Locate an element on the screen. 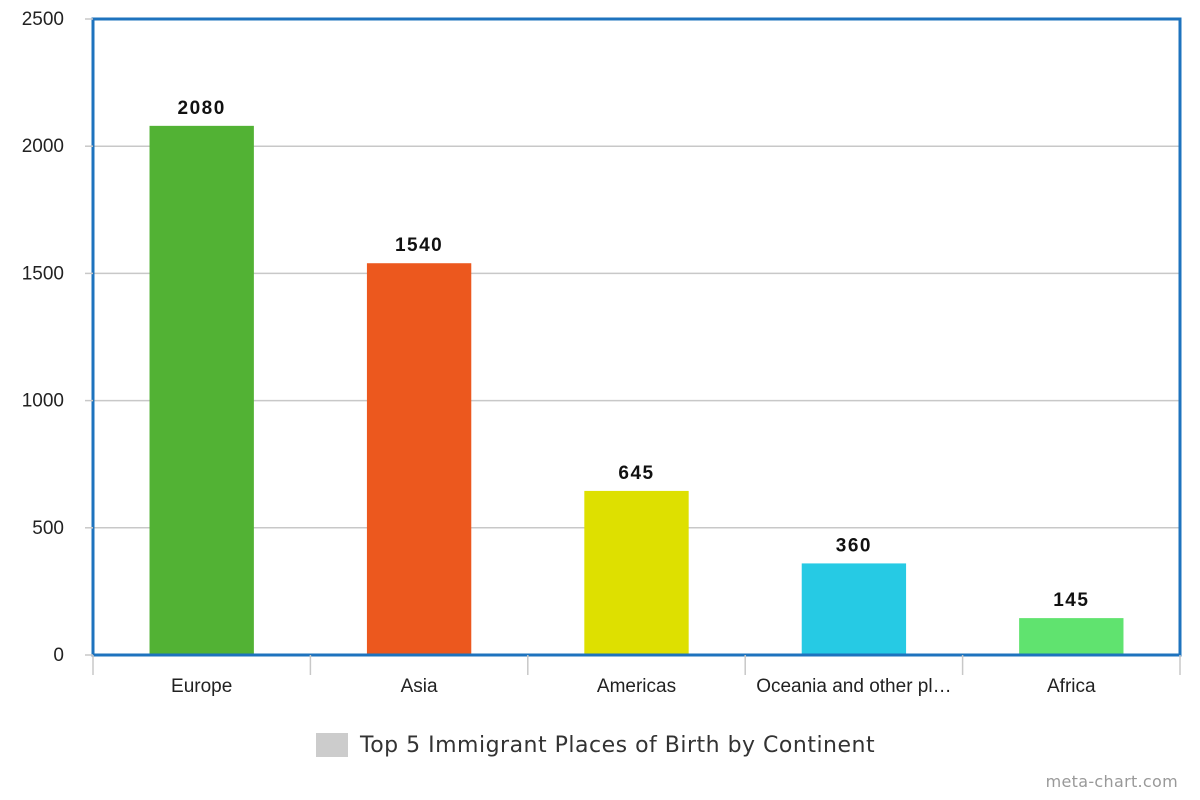 This screenshot has width=1200, height=800. legend-swatch is located at coordinates (332, 745).